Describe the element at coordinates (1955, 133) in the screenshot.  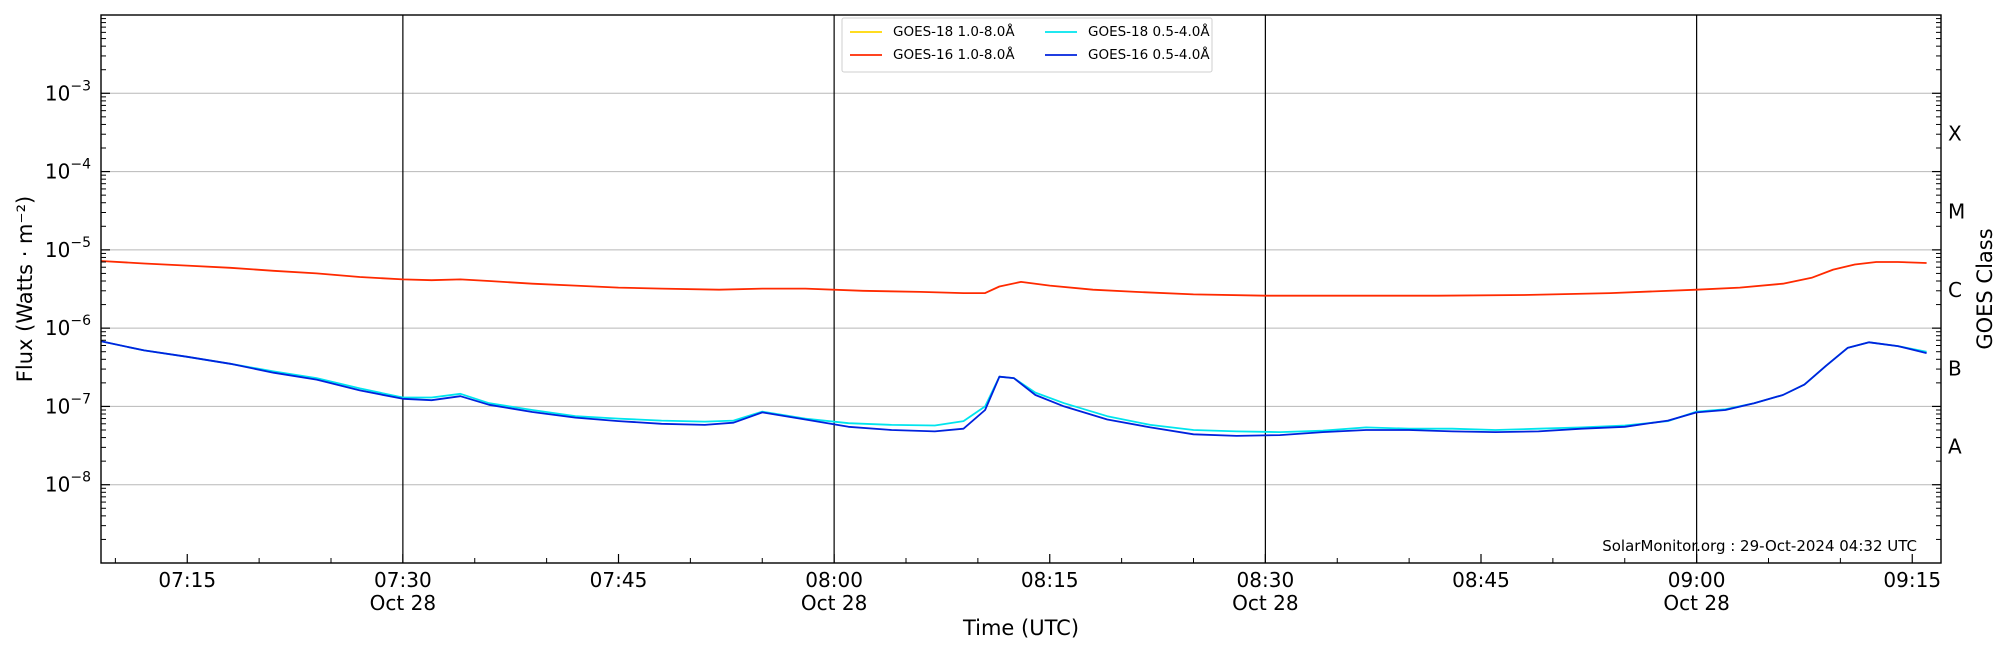
I see `goes-class-label: X` at that location.